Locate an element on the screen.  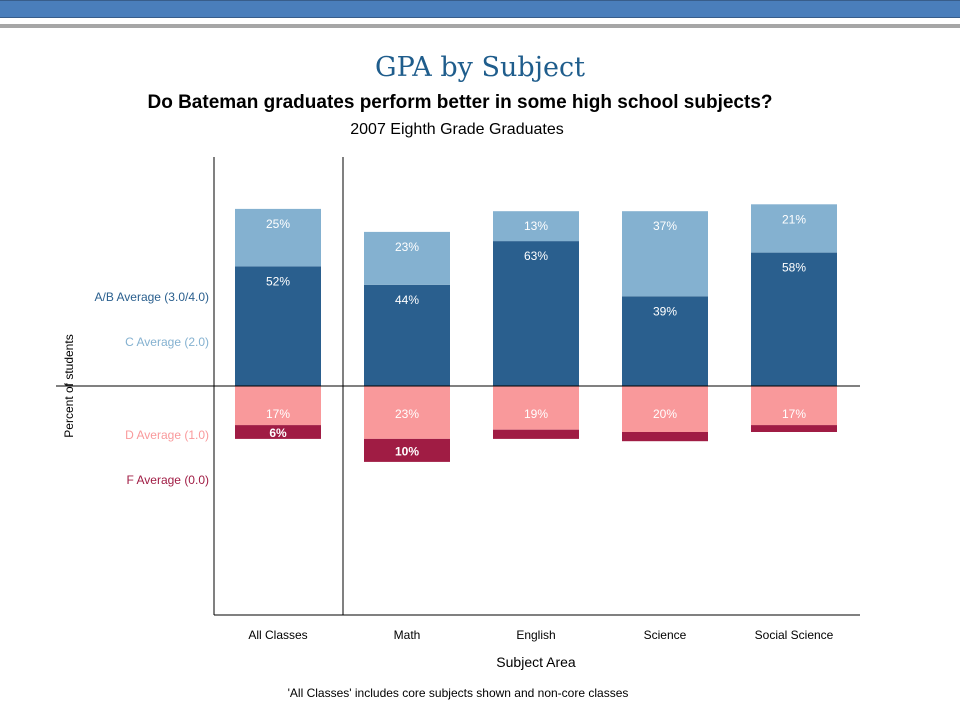
category-label-math: Math is located at coordinates (407, 635).